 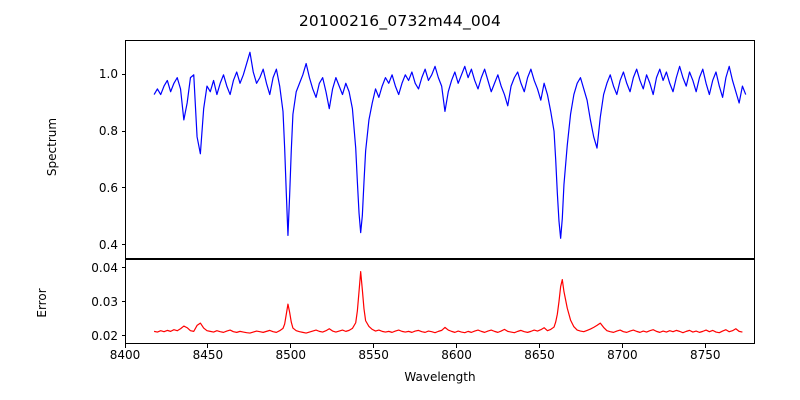 I want to click on spectrum-y-axis-label: Spectrum, so click(x=52, y=147).